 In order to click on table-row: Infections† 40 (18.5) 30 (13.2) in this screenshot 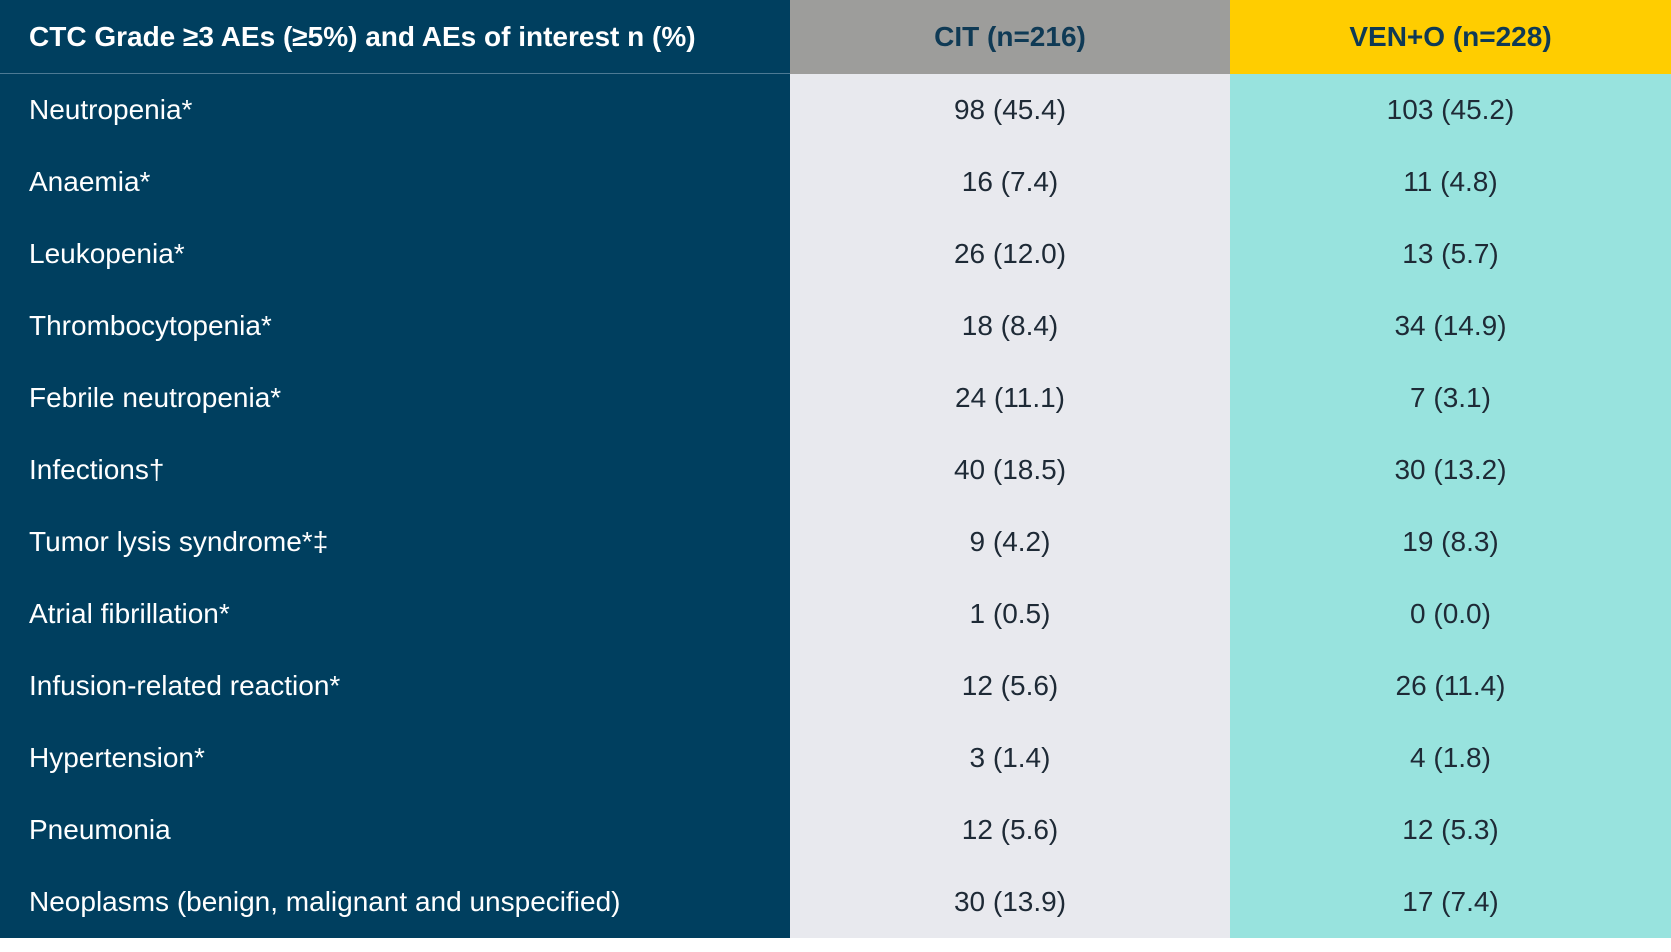, I will do `click(835, 470)`.